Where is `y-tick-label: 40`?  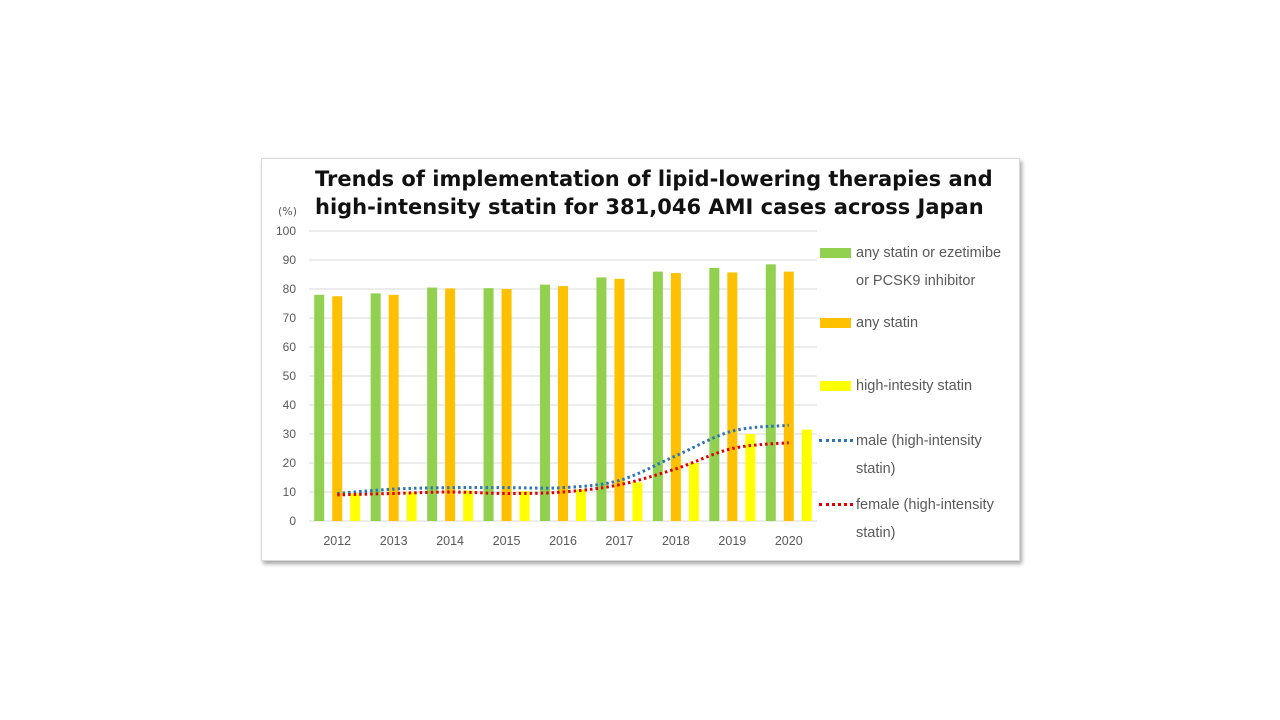 y-tick-label: 40 is located at coordinates (290, 405).